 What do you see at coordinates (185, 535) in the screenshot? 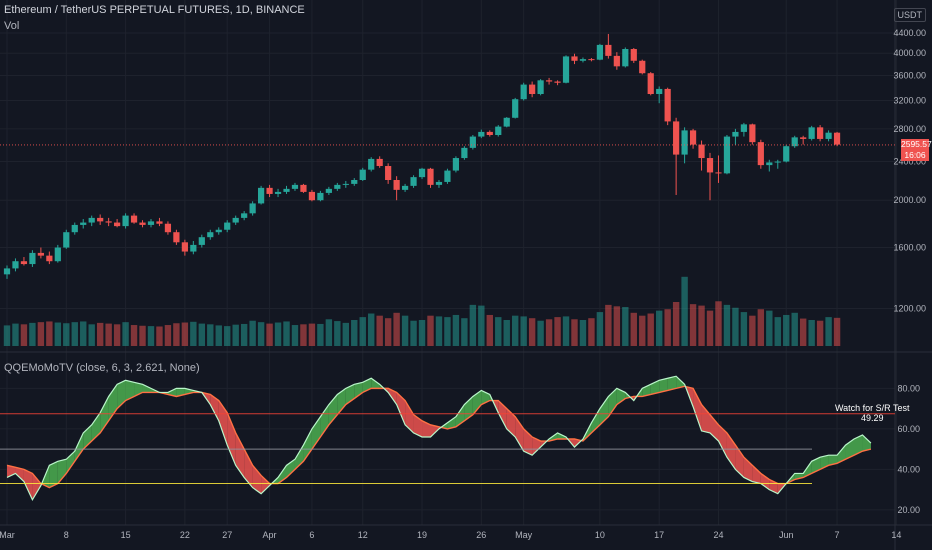
I see `time-tick-label: 22` at bounding box center [185, 535].